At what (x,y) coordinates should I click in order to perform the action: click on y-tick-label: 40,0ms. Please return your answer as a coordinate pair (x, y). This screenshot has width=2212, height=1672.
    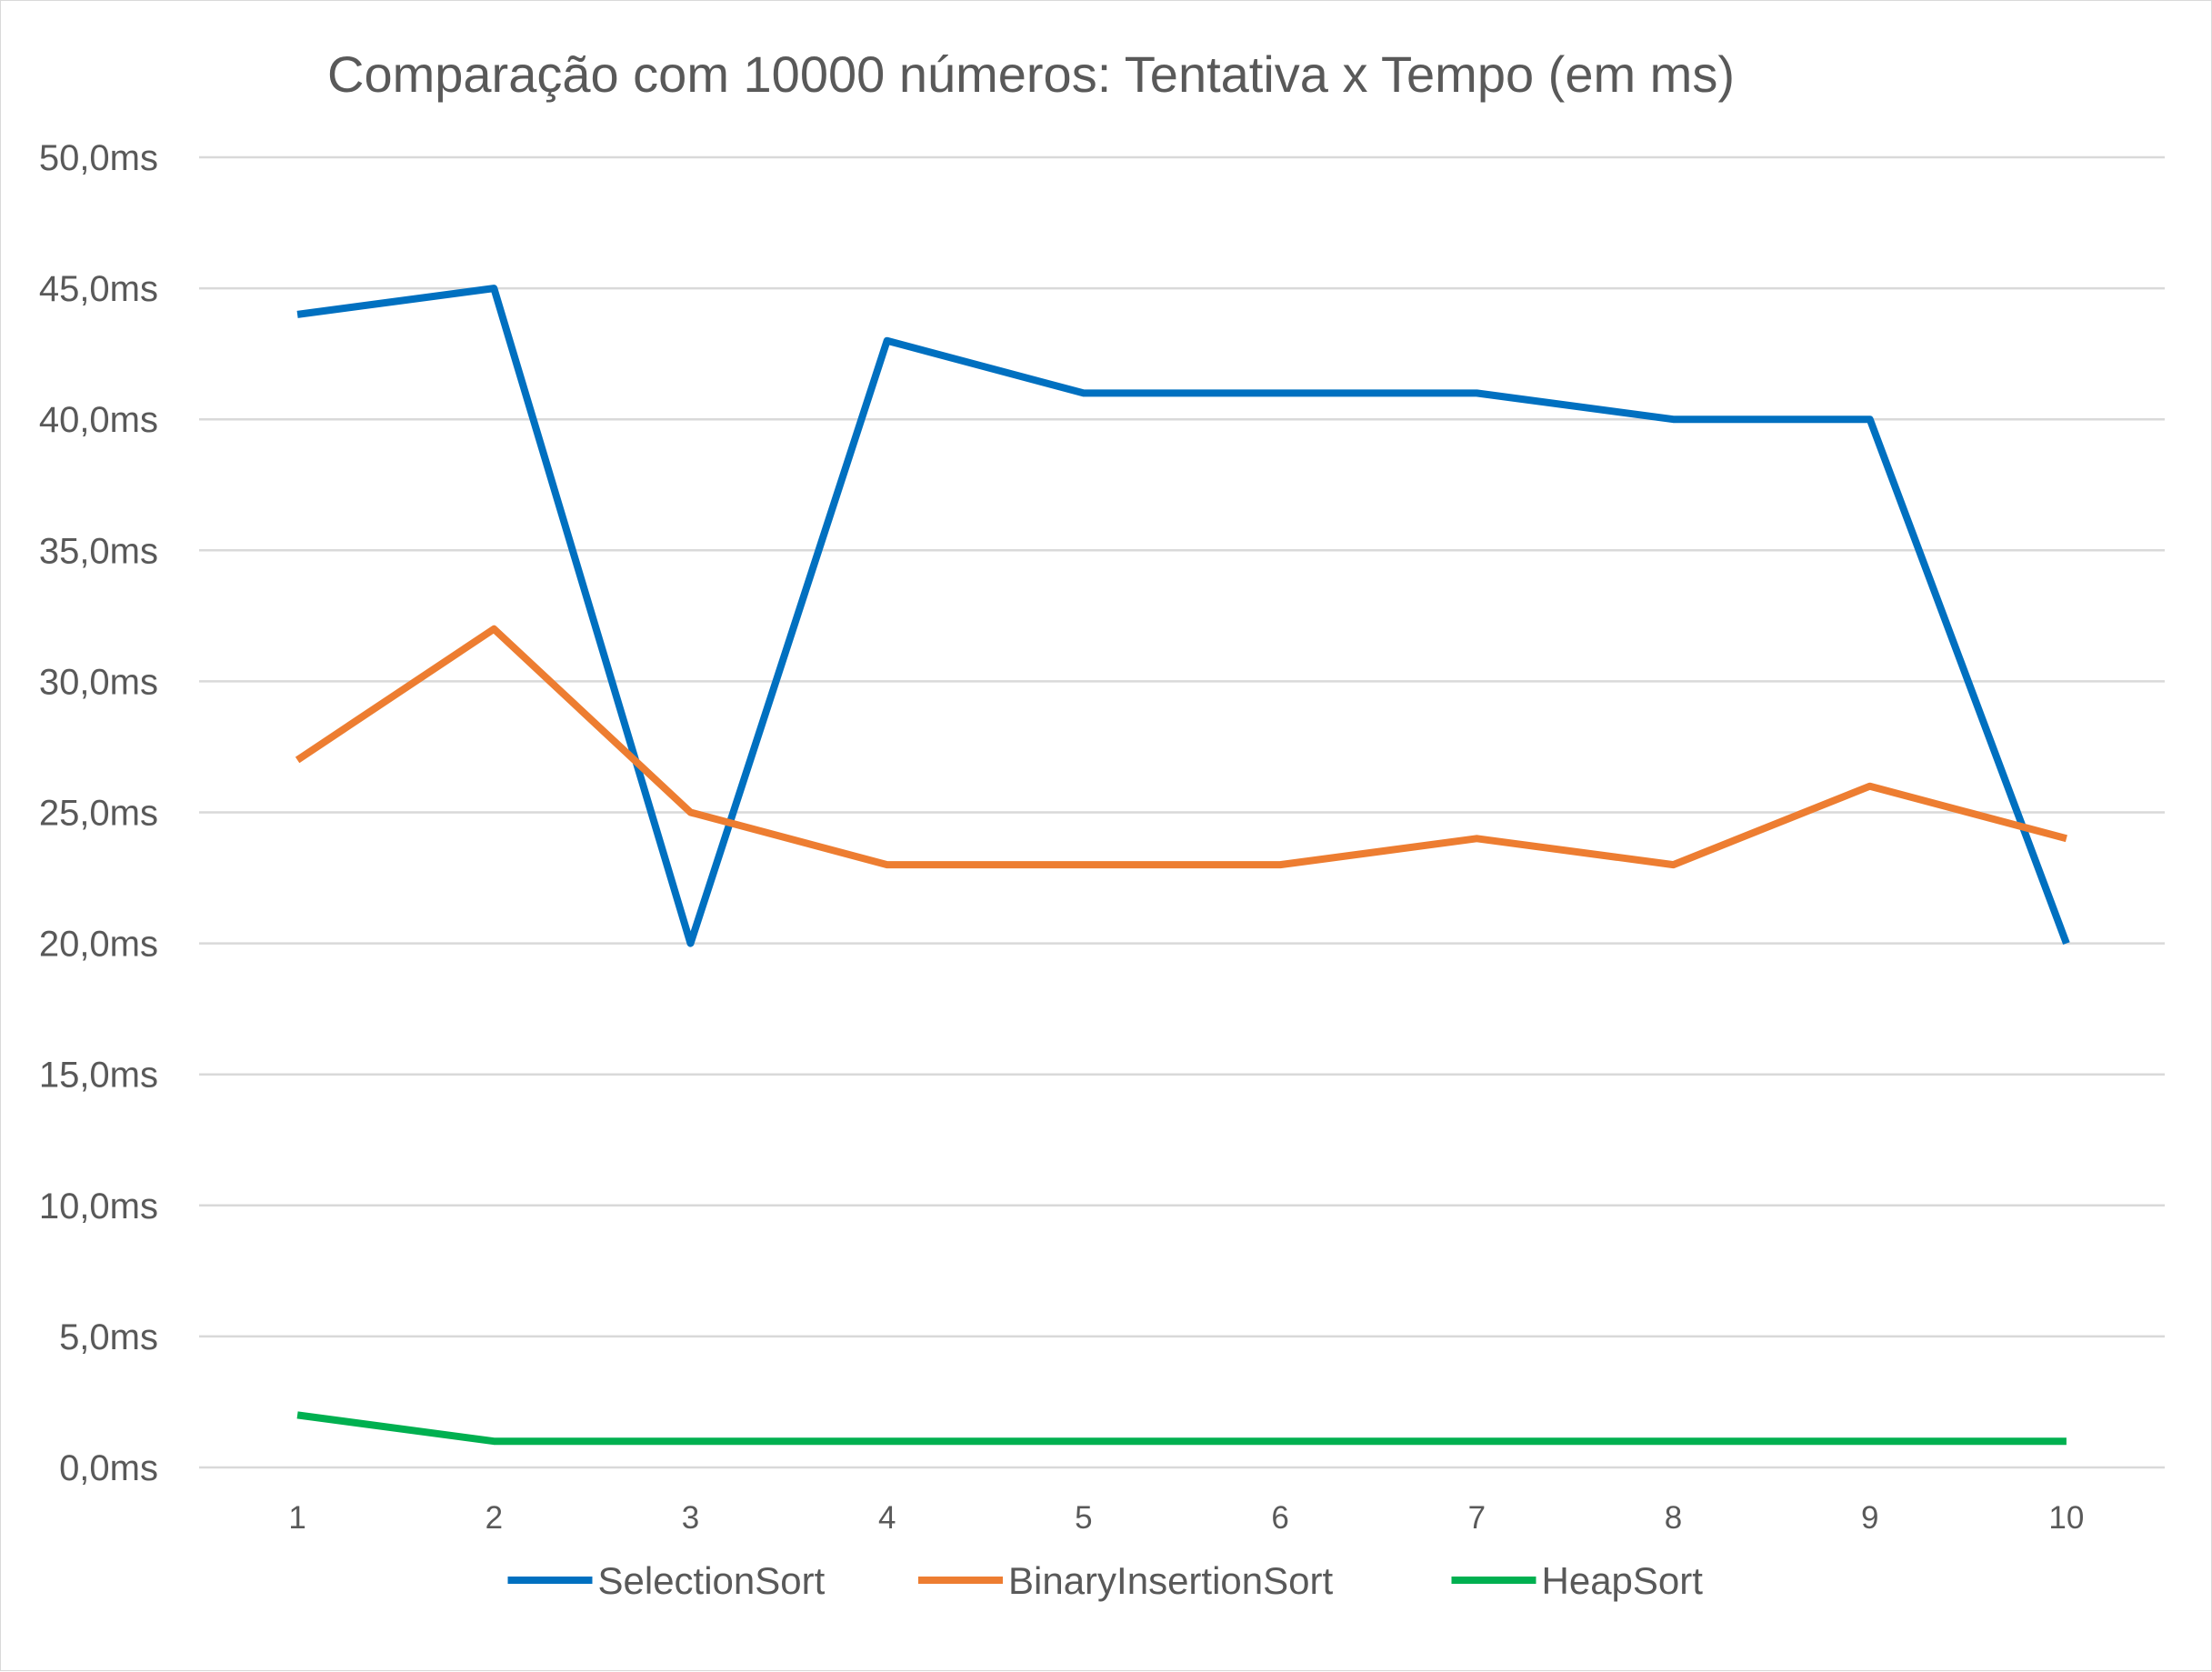
    Looking at the image, I should click on (98, 420).